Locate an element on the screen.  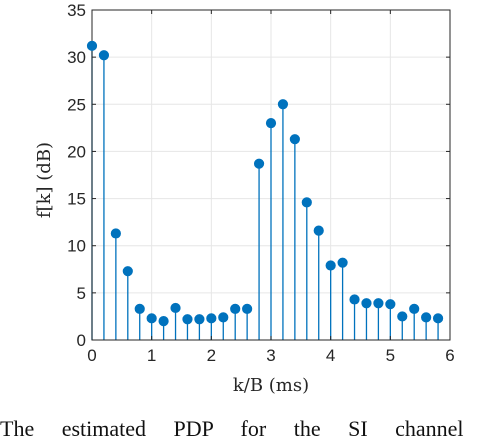
y-tick-label: 10 is located at coordinates (76, 246).